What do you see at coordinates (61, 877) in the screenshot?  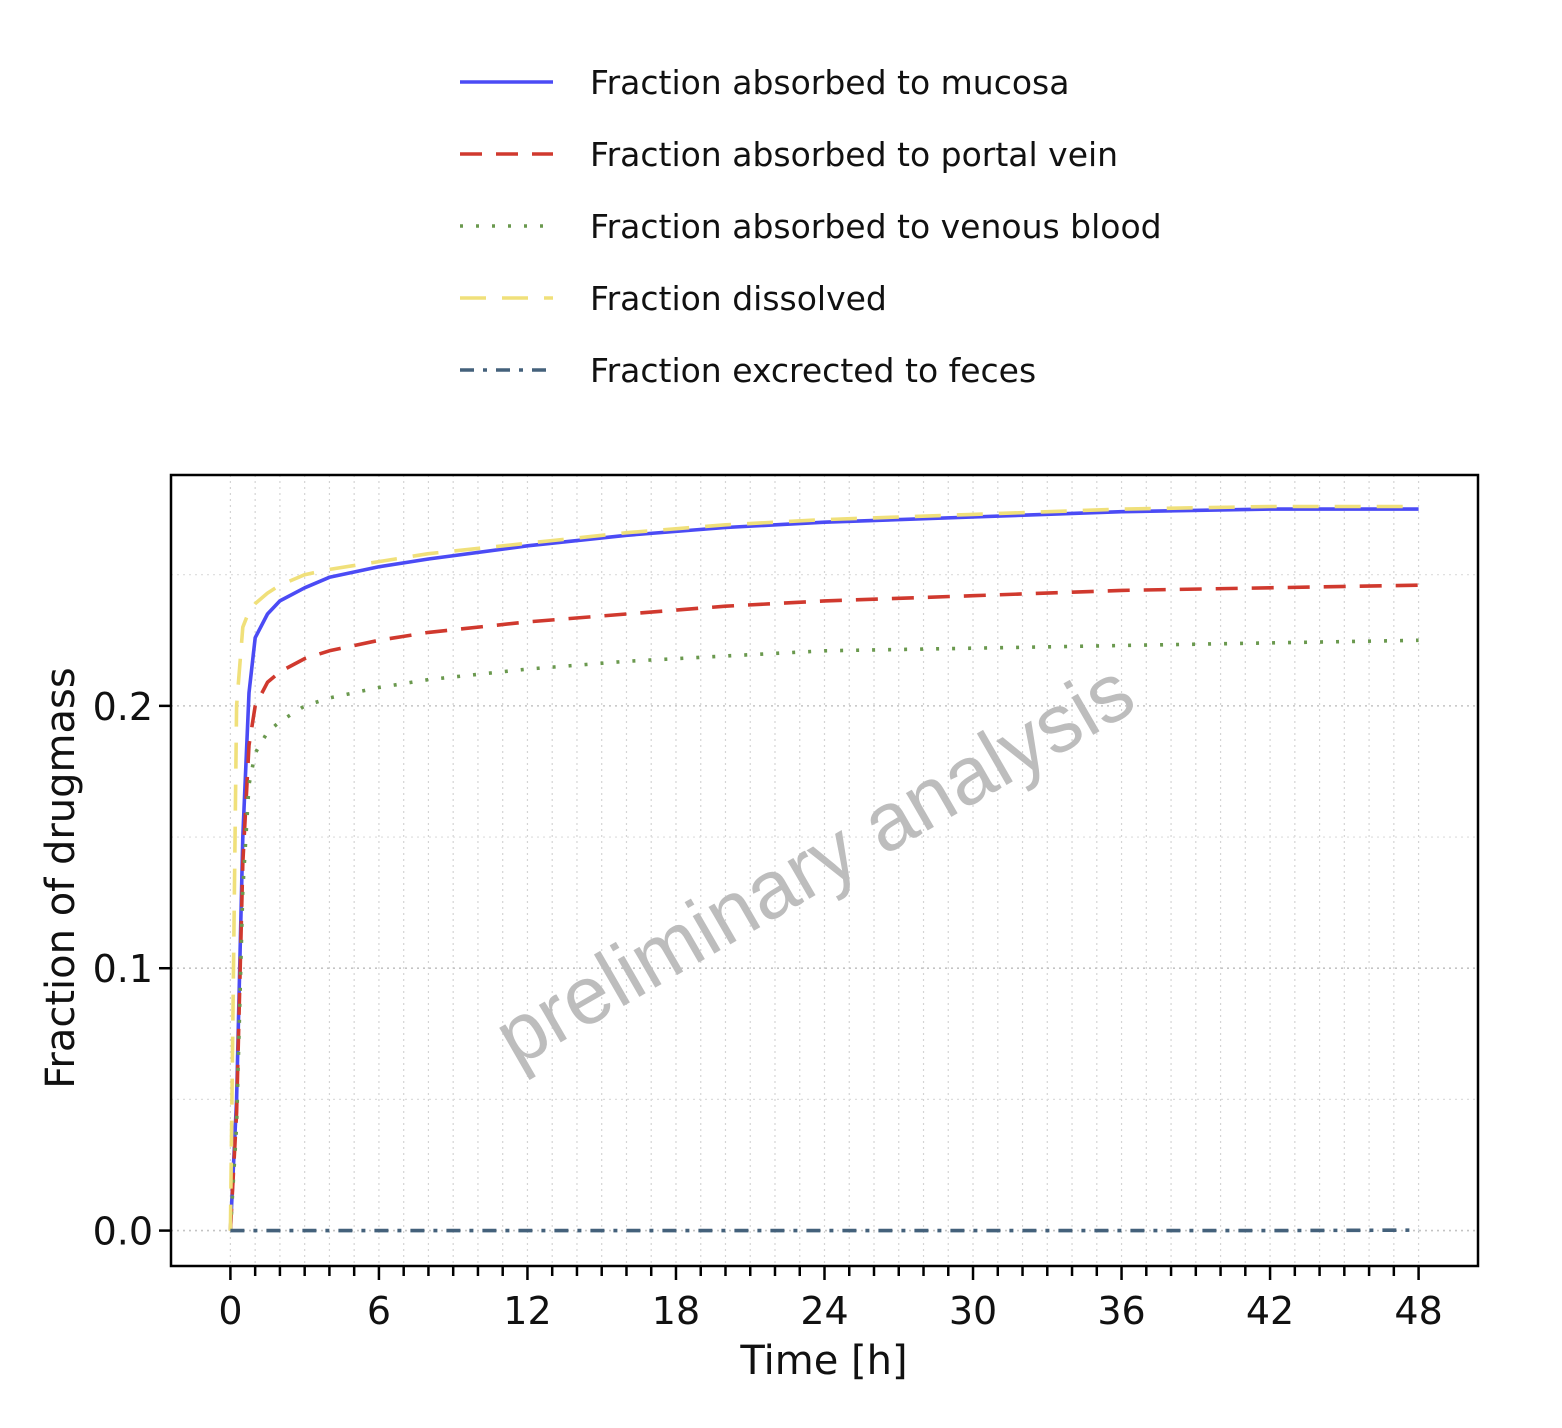 I see `y-axis-title: Fraction of drugmass` at bounding box center [61, 877].